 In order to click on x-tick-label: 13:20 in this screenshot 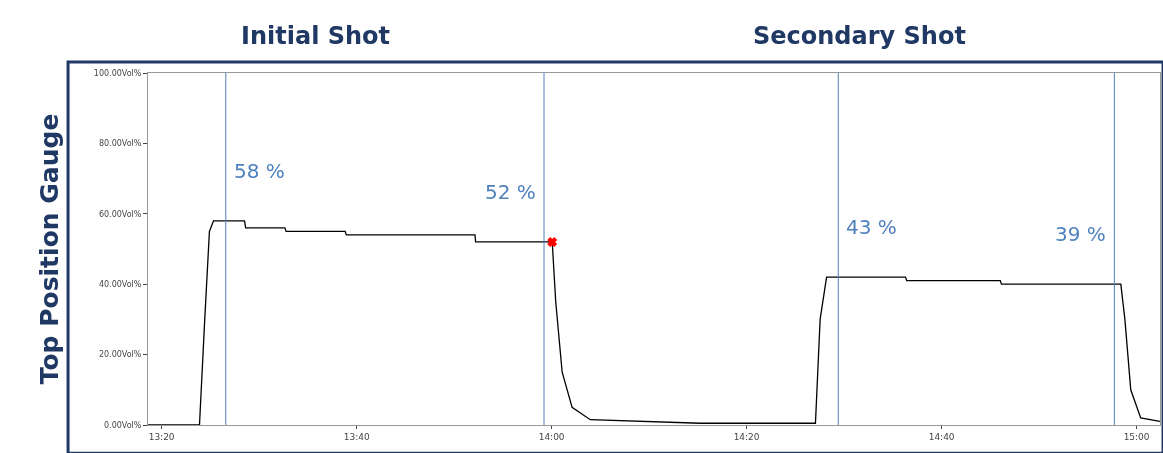, I will do `click(161, 436)`.